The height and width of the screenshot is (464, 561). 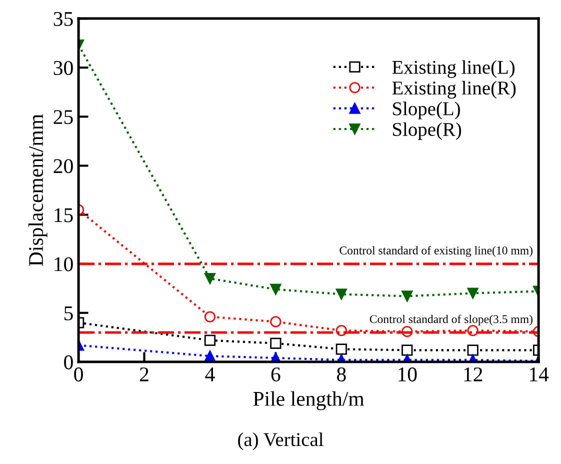 I want to click on y-tick-label: 15, so click(x=63, y=215).